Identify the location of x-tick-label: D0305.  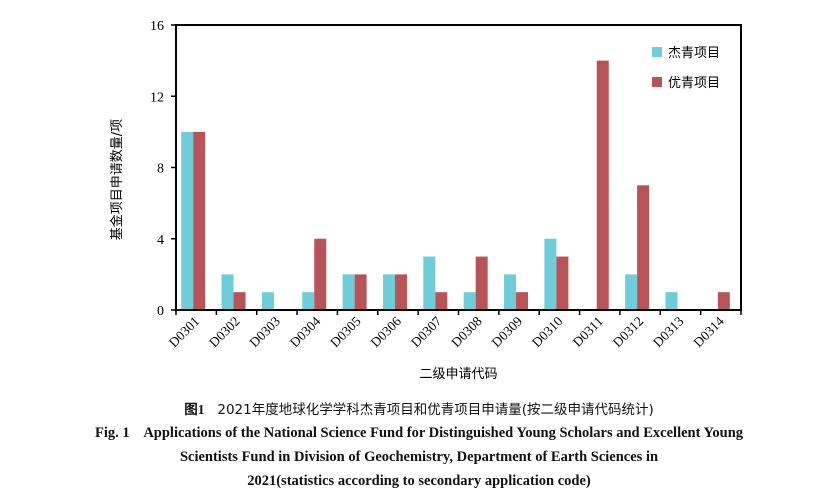
(345, 331).